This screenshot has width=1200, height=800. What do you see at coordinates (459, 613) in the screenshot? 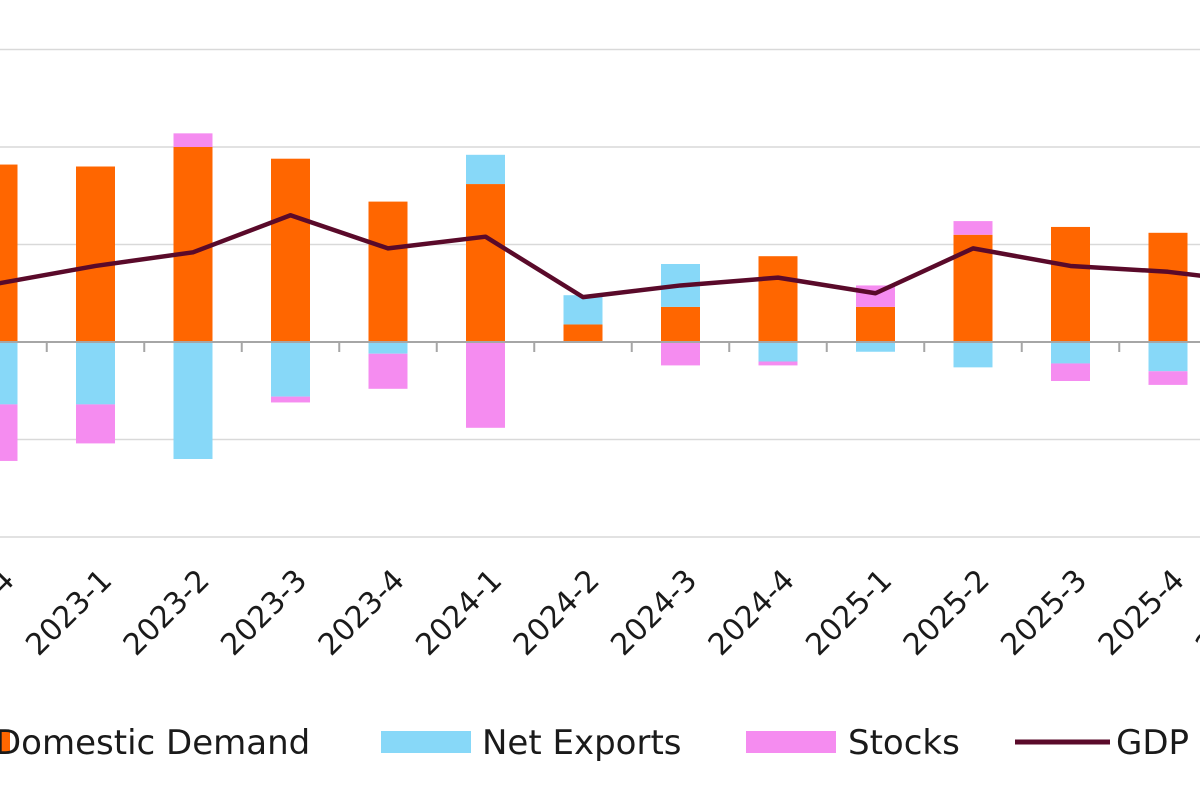
I see `x-tick-label: 2024-1` at bounding box center [459, 613].